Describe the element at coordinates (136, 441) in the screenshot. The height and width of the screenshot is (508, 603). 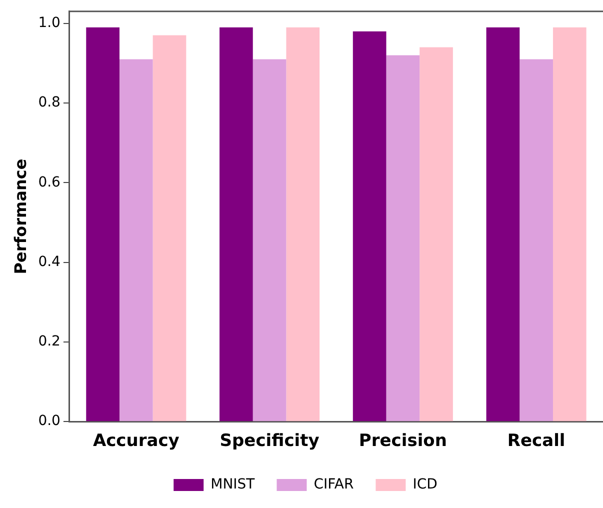
I see `x-tick-label: Accuracy` at that location.